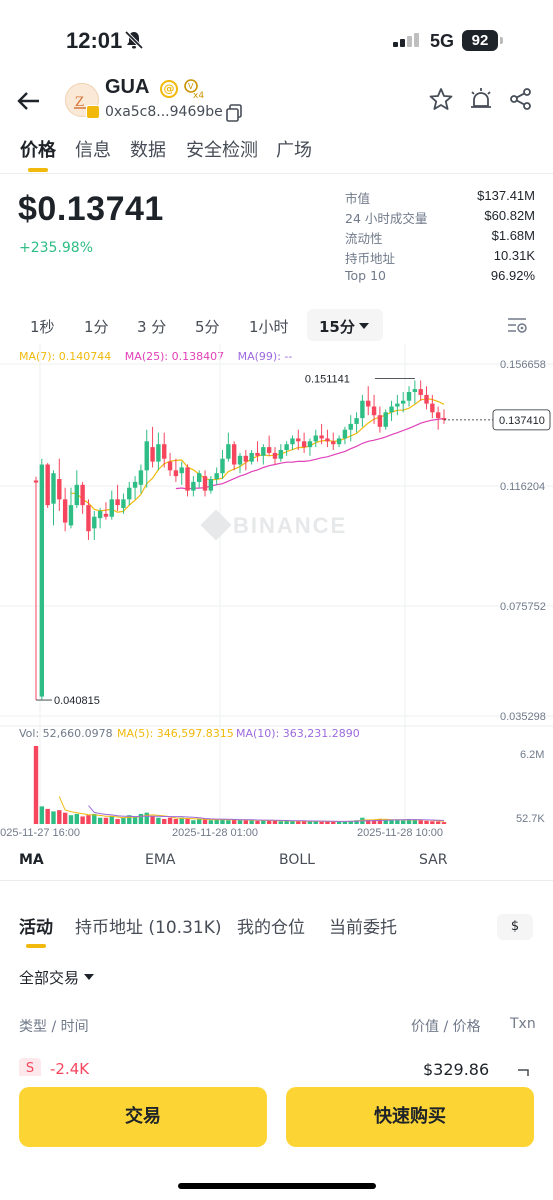  Describe the element at coordinates (42, 327) in the screenshot. I see `interval-1s: 1秒` at that location.